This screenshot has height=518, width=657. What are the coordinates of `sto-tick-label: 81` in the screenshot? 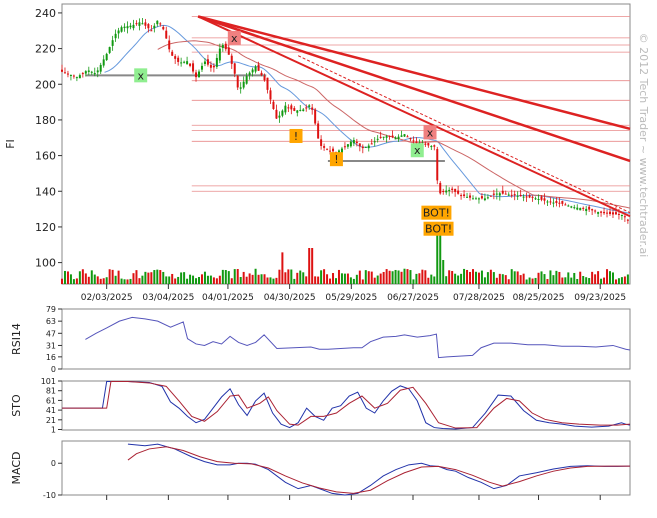 It's located at (51, 391).